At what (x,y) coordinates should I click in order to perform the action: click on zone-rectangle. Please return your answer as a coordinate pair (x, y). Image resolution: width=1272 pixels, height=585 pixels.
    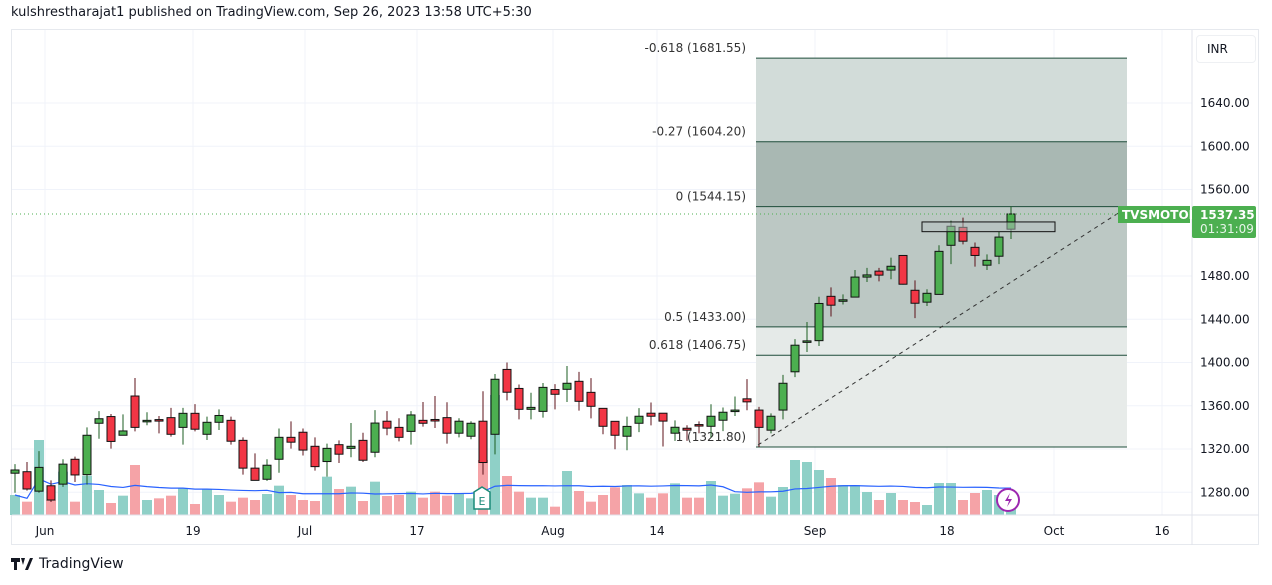
    Looking at the image, I should click on (988, 227).